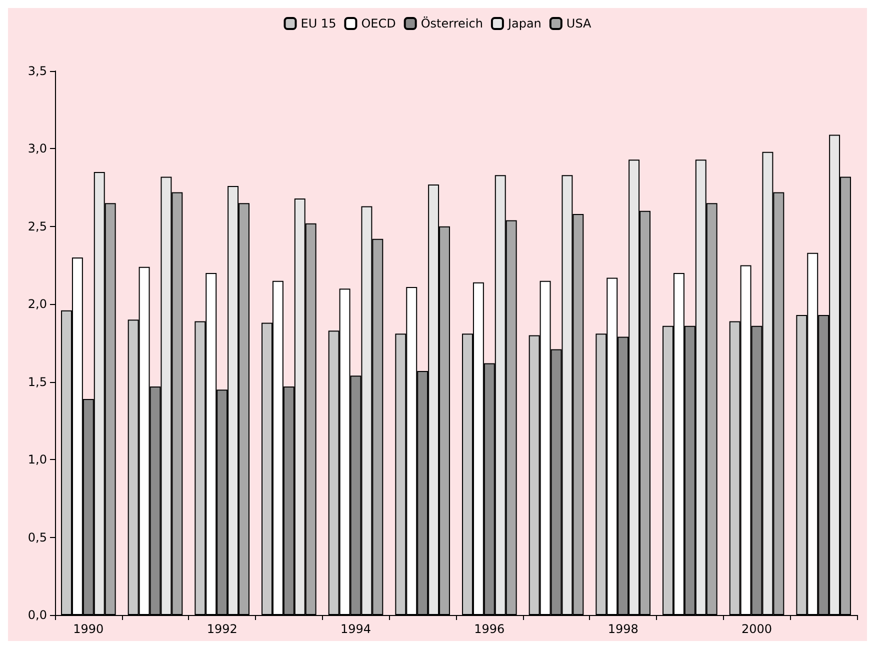  What do you see at coordinates (524, 23) in the screenshot?
I see `legend-label: Japan` at bounding box center [524, 23].